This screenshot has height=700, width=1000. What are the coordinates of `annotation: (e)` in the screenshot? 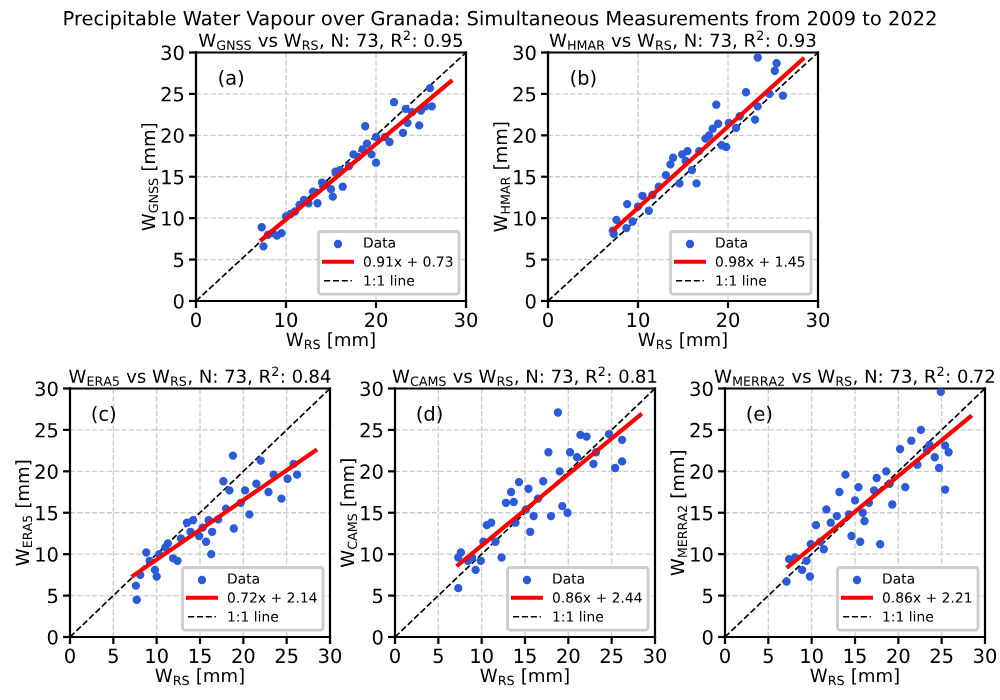 It's located at (759, 414).